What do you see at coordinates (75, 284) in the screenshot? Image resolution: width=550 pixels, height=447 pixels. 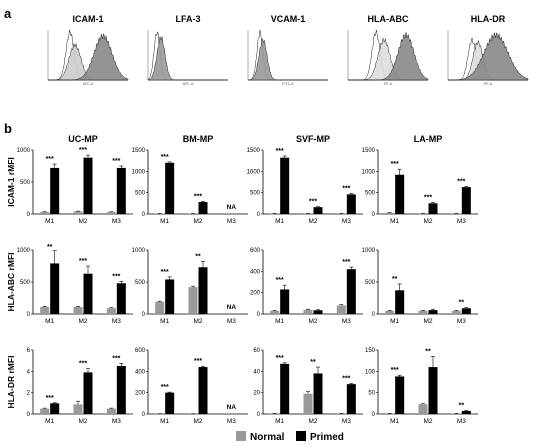 I see `bar-chart-uc-mp-hla-abc: 0 500 1000 M1 ** M2 *** M3 ***` at bounding box center [75, 284].